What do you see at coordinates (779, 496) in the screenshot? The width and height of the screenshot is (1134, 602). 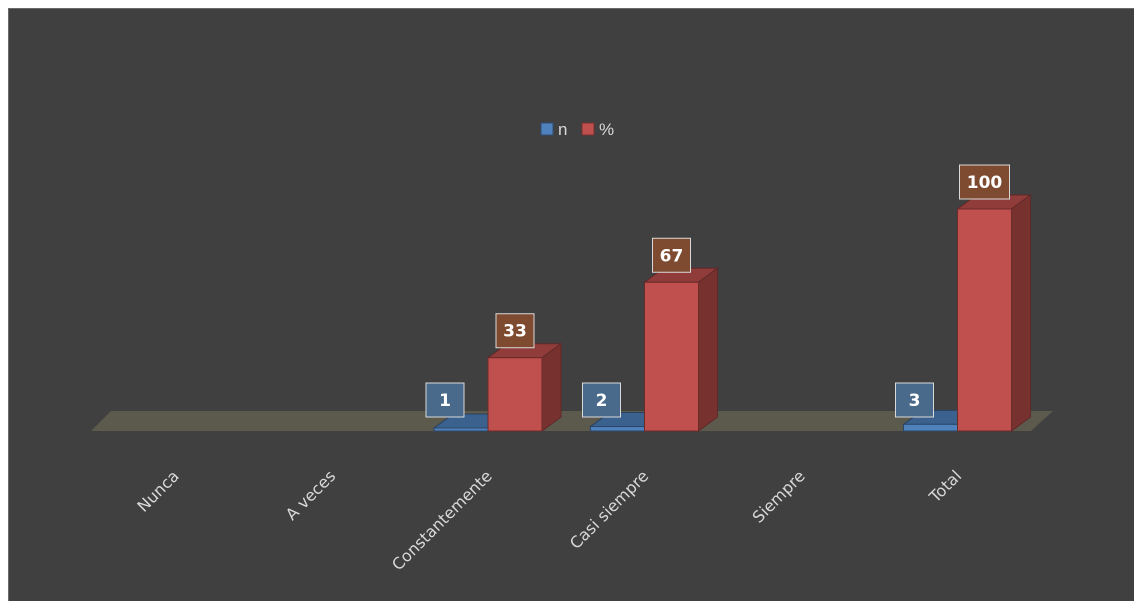 I see `category-label: Siempre` at bounding box center [779, 496].